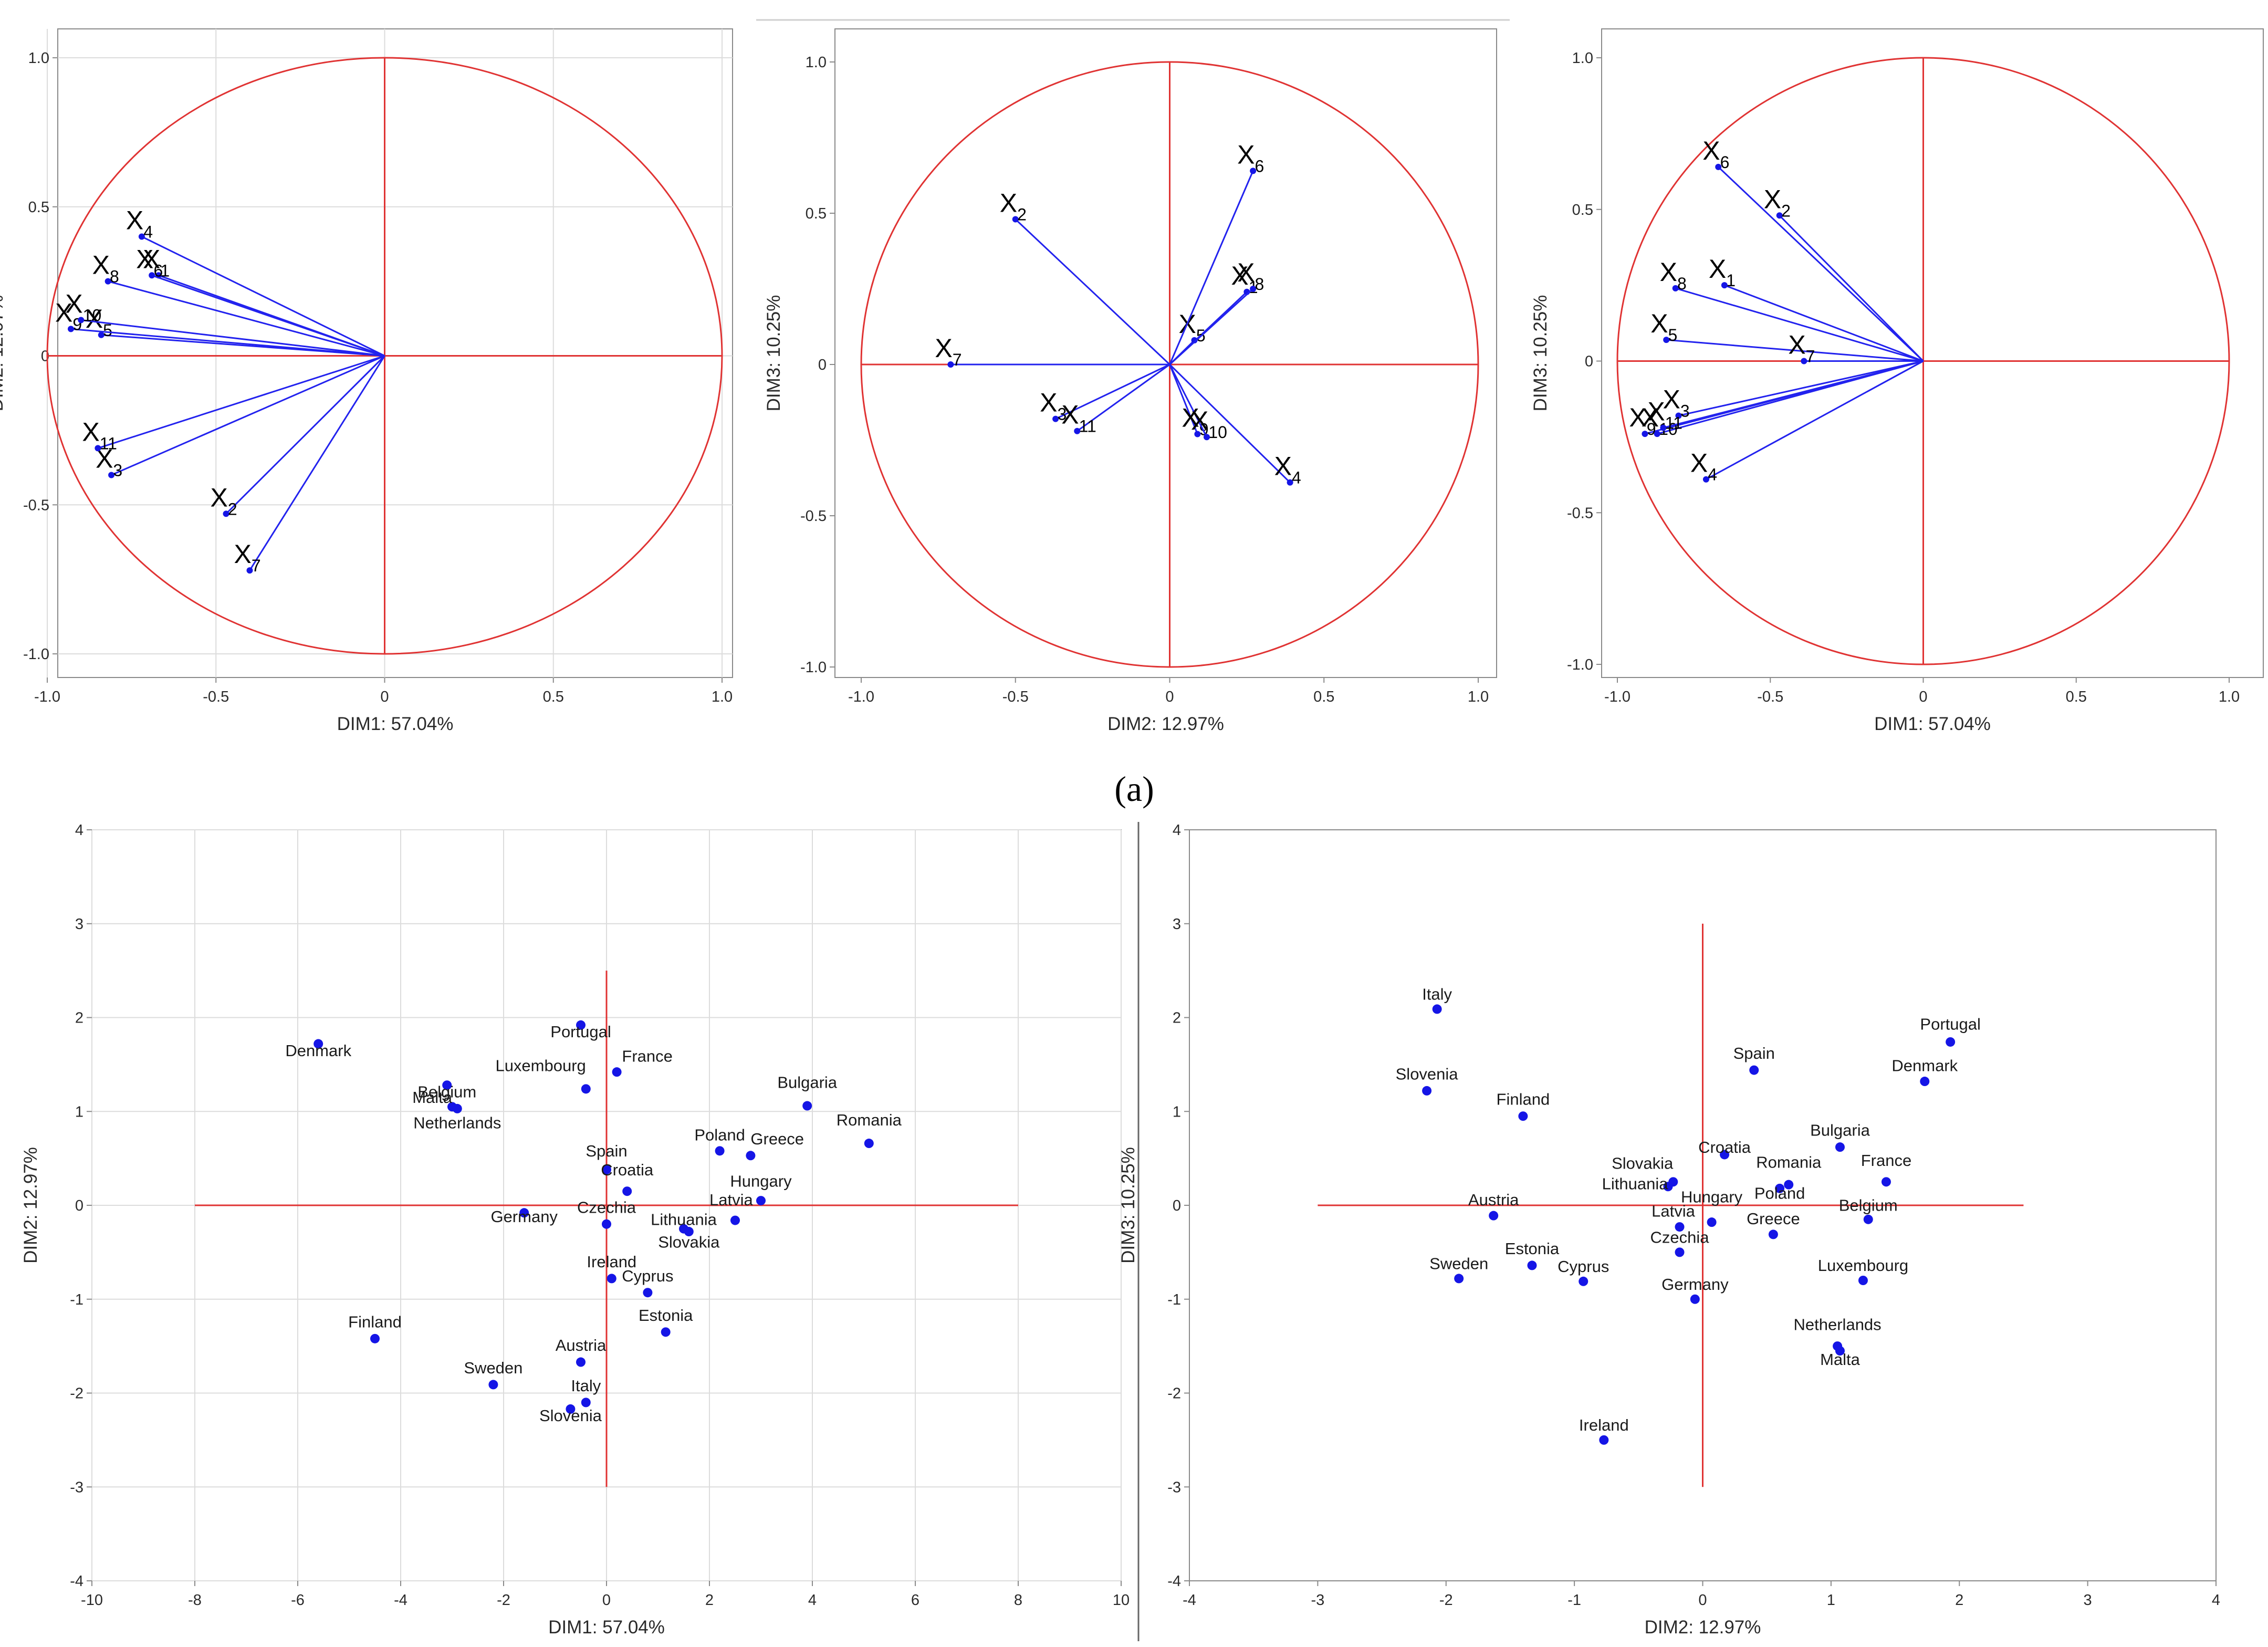 This screenshot has height=1647, width=2268. Describe the element at coordinates (915, 1601) in the screenshot. I see `x-tick-label: 6` at that location.